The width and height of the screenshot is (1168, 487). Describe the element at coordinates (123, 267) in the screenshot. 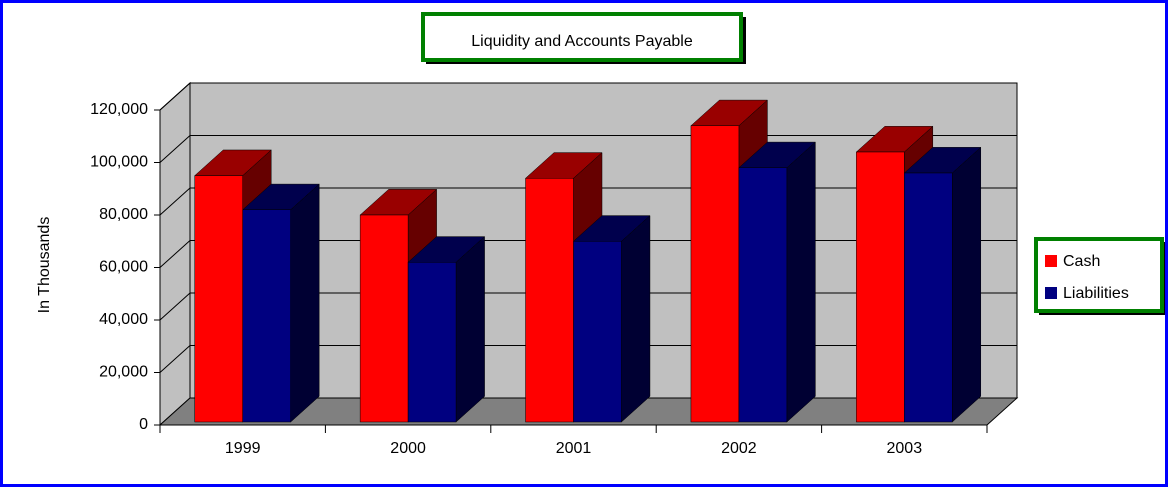

I see `y-tick-label: 60,000` at that location.